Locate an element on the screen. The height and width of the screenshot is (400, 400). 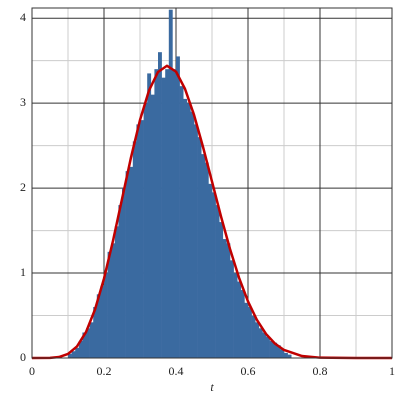
y-tick-label: 1 is located at coordinates (23, 272).